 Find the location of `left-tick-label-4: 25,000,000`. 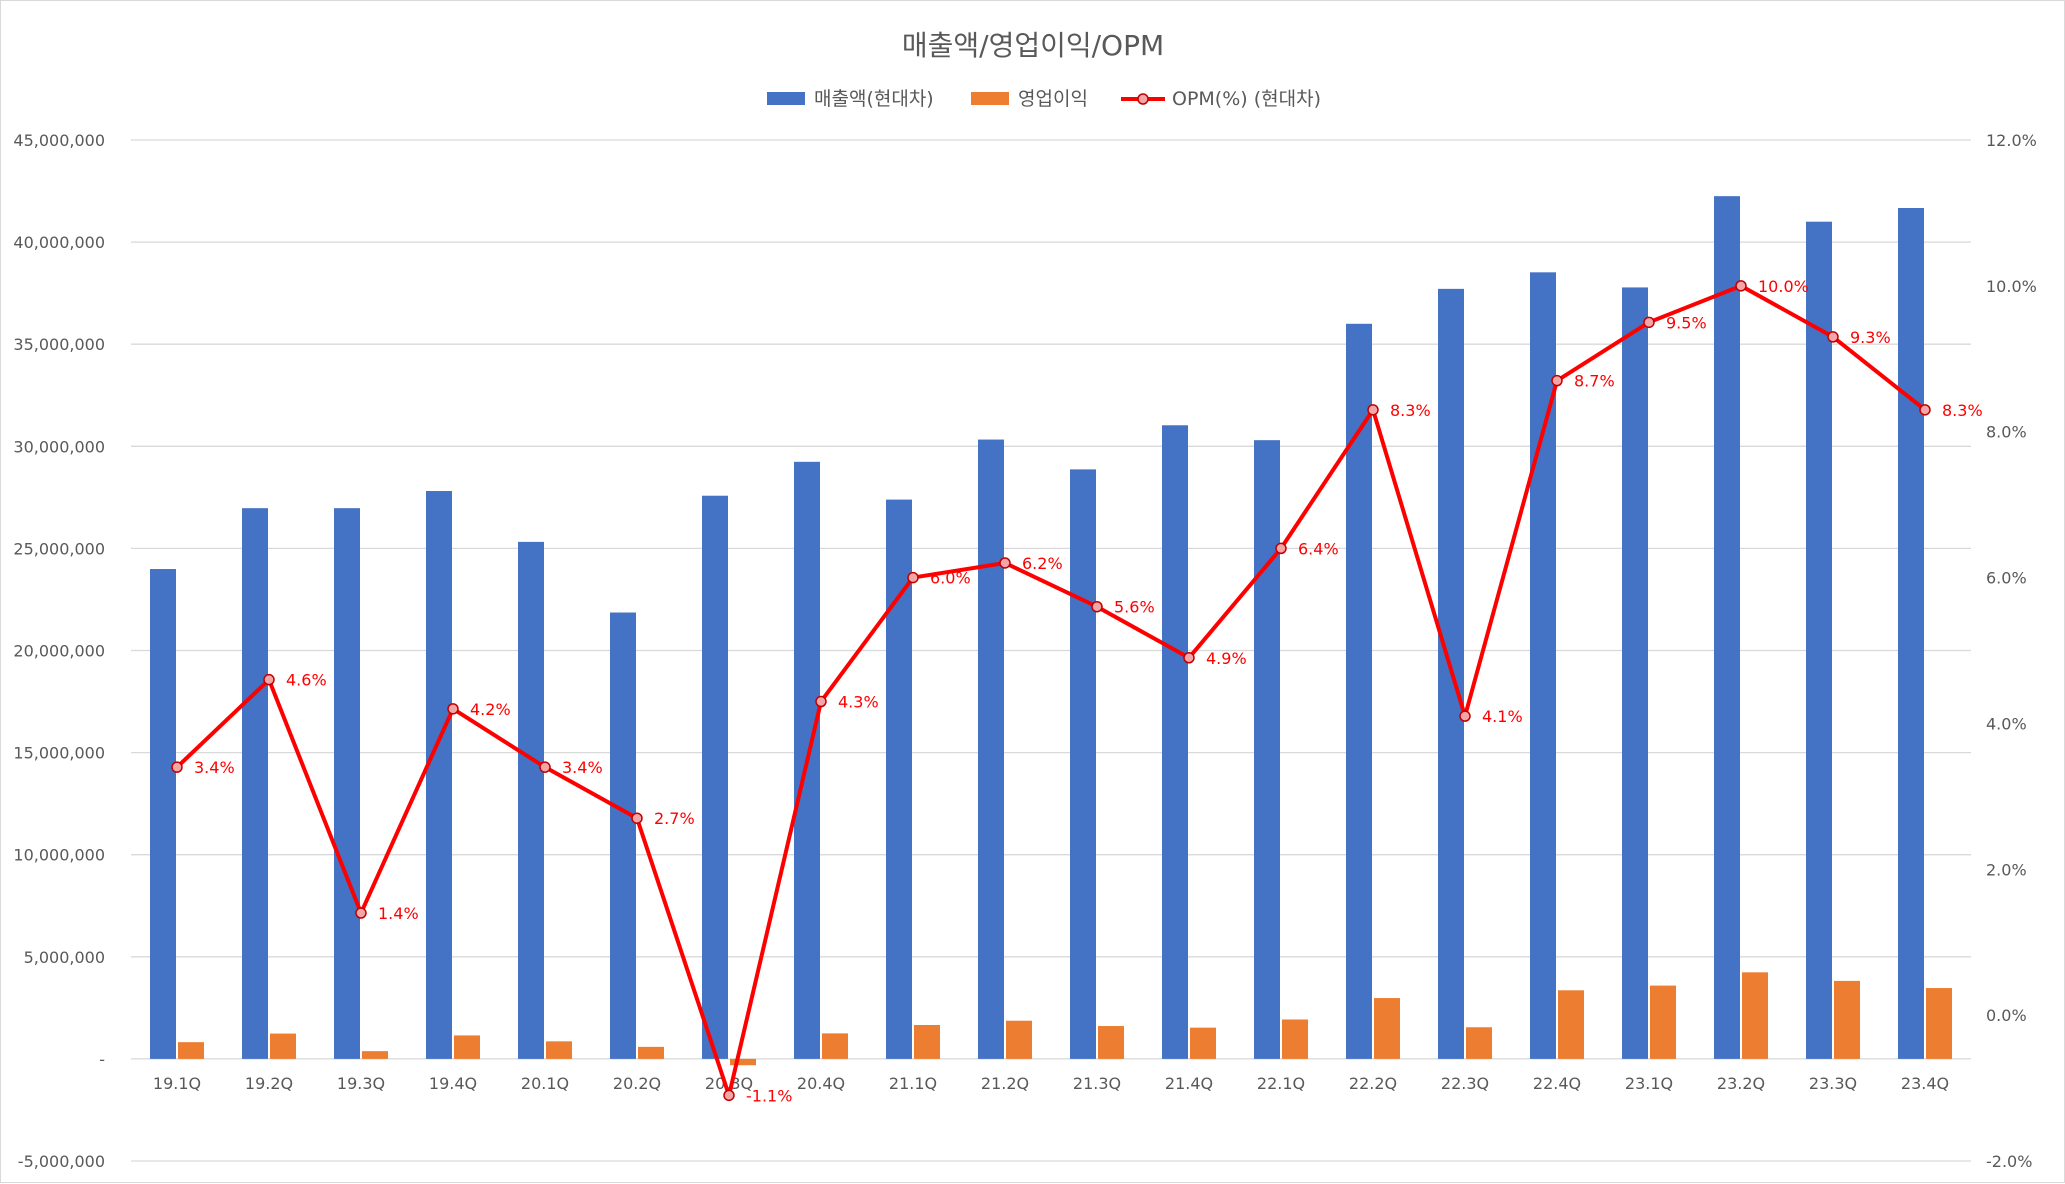

left-tick-label-4: 25,000,000 is located at coordinates (59, 548).